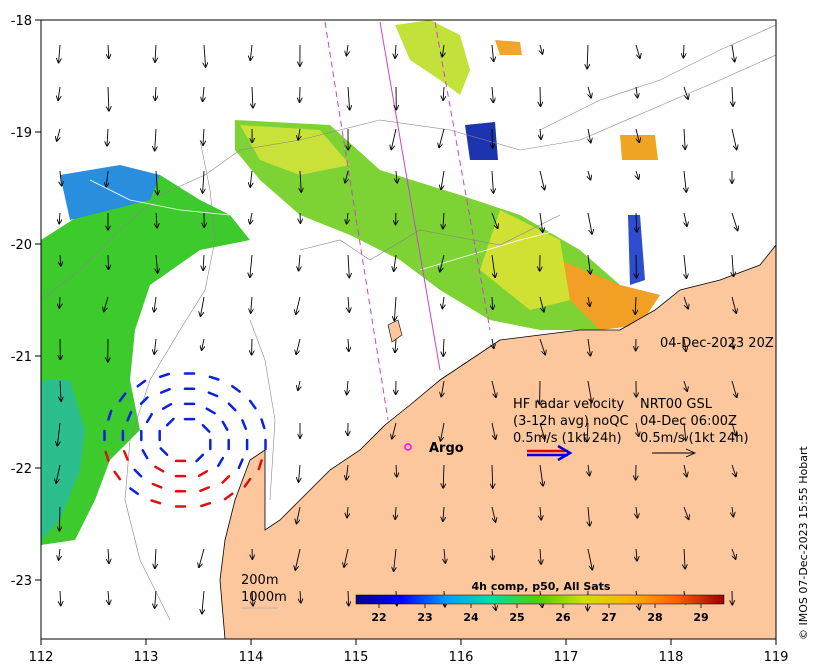  I want to click on lat-tick-labels: -18 -19 -20 -21 -22 -23, so click(21, 301).